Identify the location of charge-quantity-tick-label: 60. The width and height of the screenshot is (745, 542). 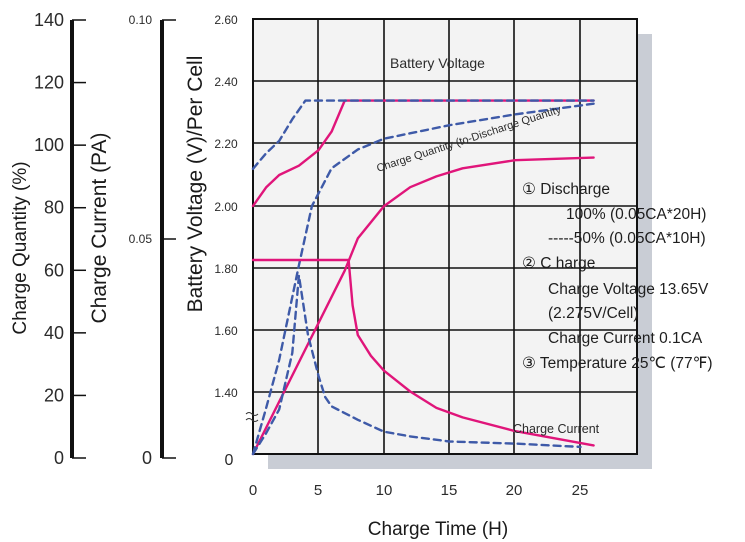
(54, 270).